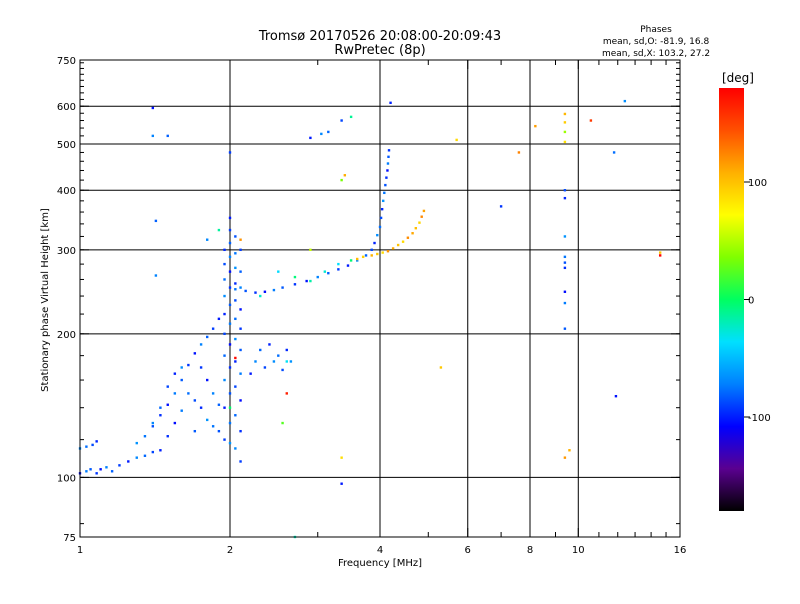 The image size is (800, 604). What do you see at coordinates (66, 145) in the screenshot?
I see `y-tick-label: 500` at bounding box center [66, 145].